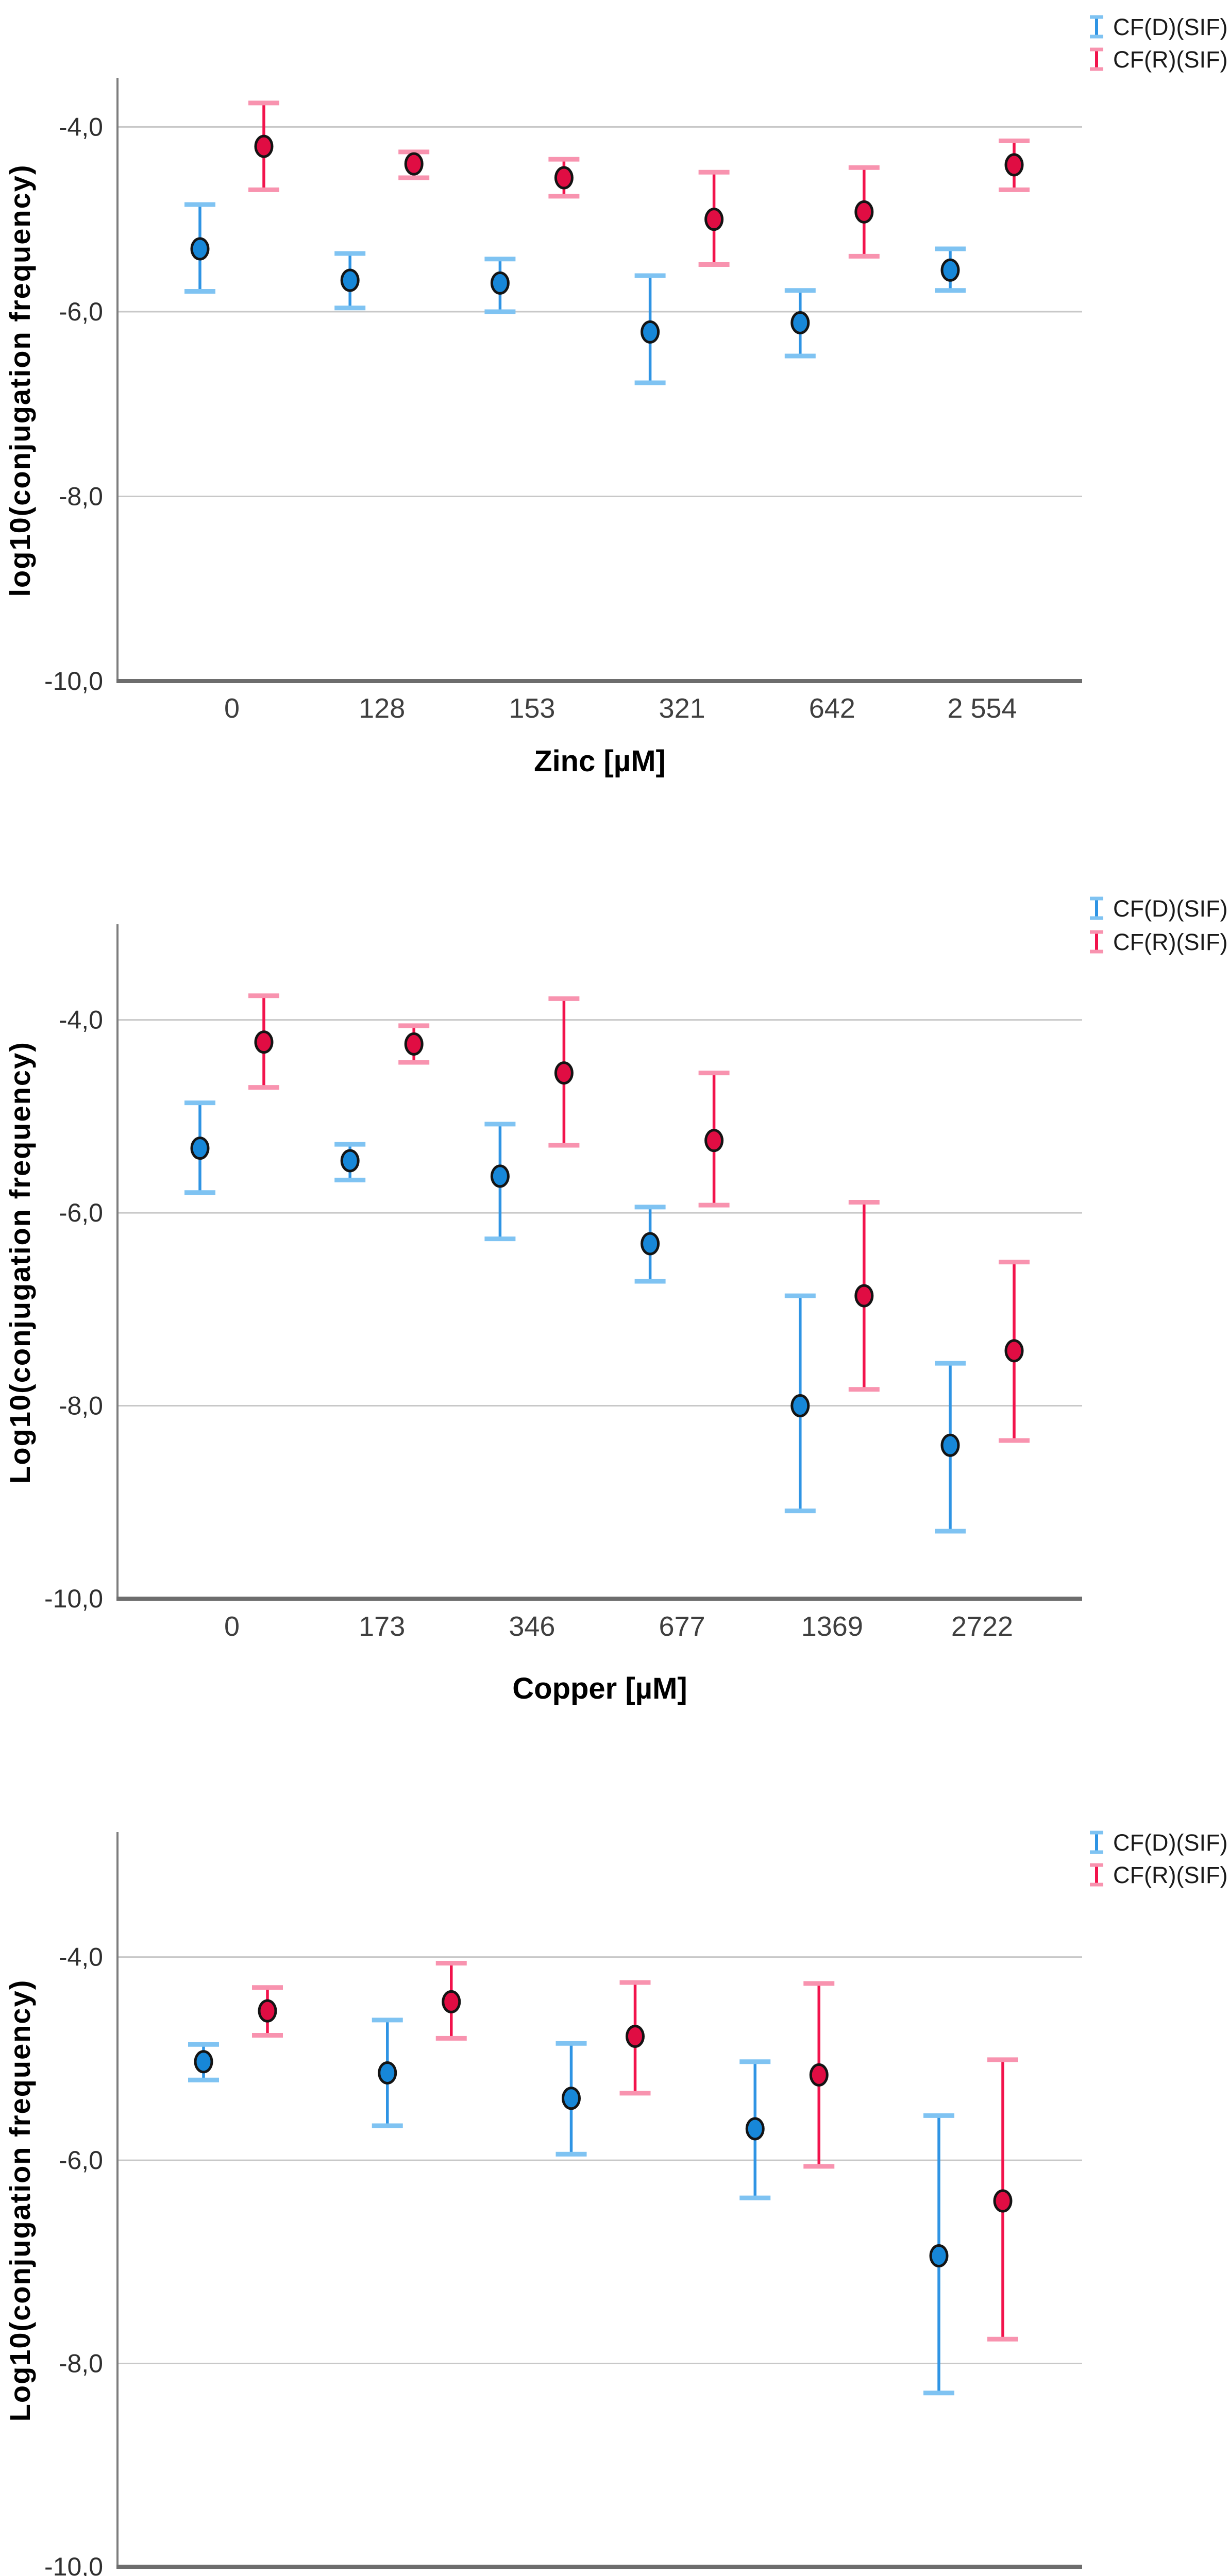 Image resolution: width=1229 pixels, height=2576 pixels. What do you see at coordinates (532, 1626) in the screenshot?
I see `x-tick-label: 346` at bounding box center [532, 1626].